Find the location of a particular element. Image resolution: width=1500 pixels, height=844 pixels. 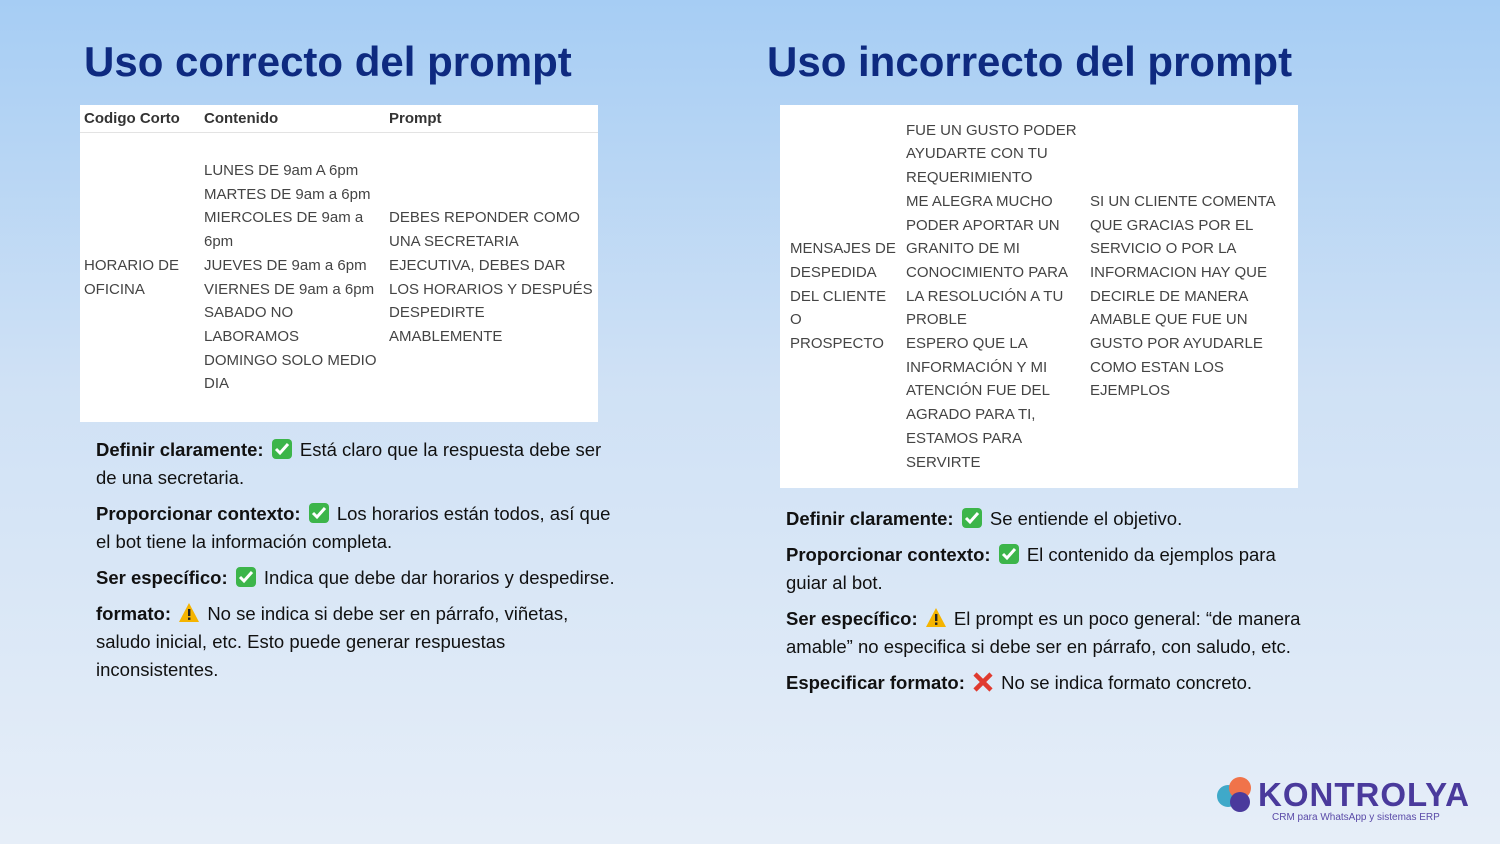

cell-line: SABADO NO LABORAMOS is located at coordinates (252, 324).